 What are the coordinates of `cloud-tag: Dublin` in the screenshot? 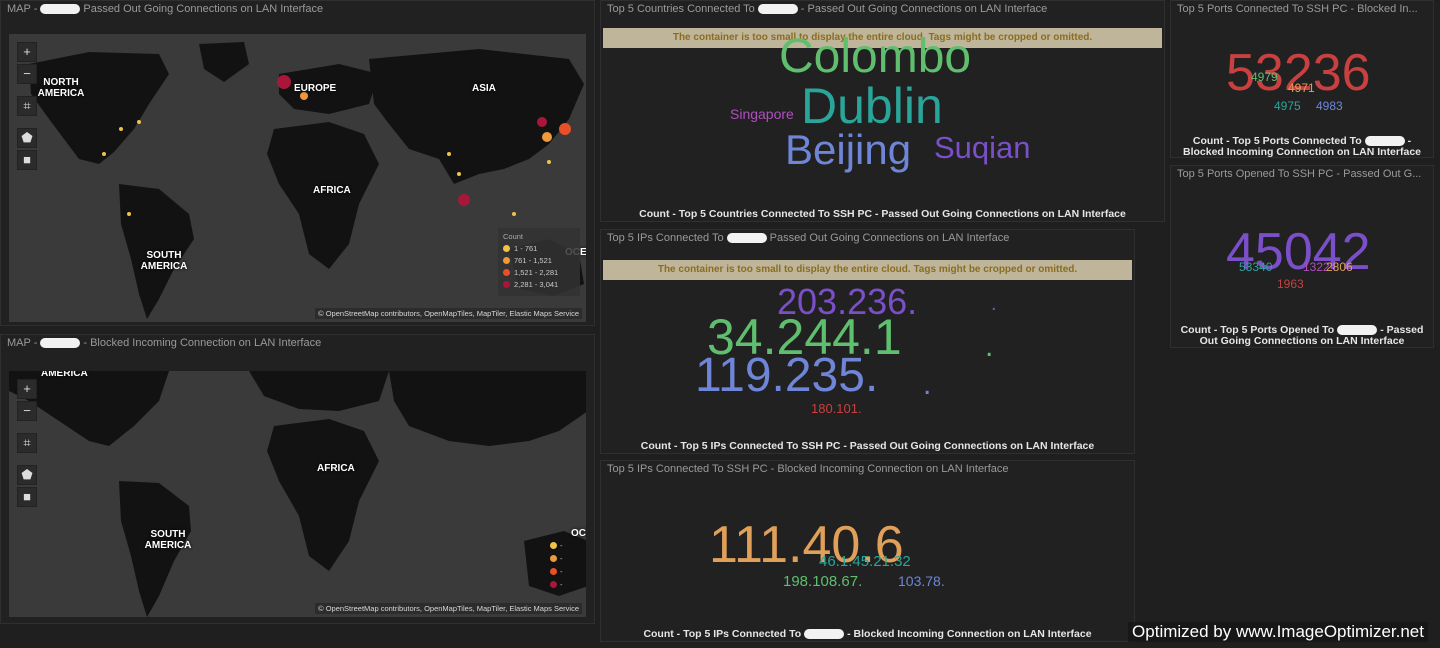 It's located at (872, 106).